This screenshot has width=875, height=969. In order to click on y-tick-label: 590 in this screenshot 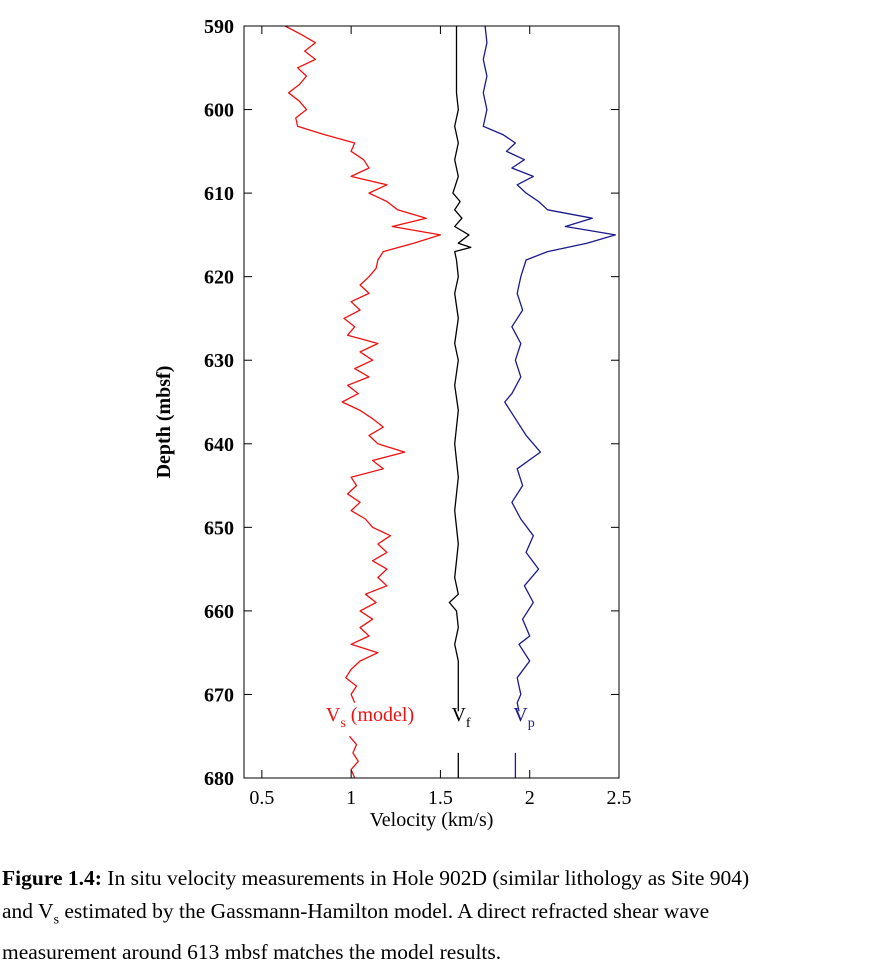, I will do `click(219, 27)`.